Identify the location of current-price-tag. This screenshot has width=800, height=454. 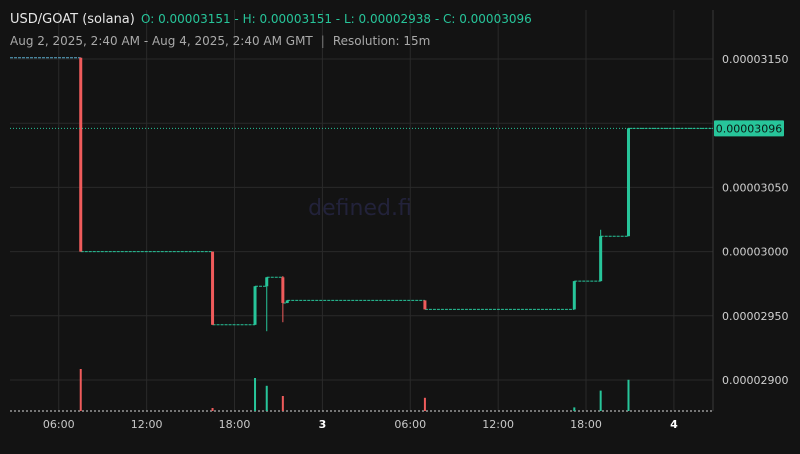
(749, 128).